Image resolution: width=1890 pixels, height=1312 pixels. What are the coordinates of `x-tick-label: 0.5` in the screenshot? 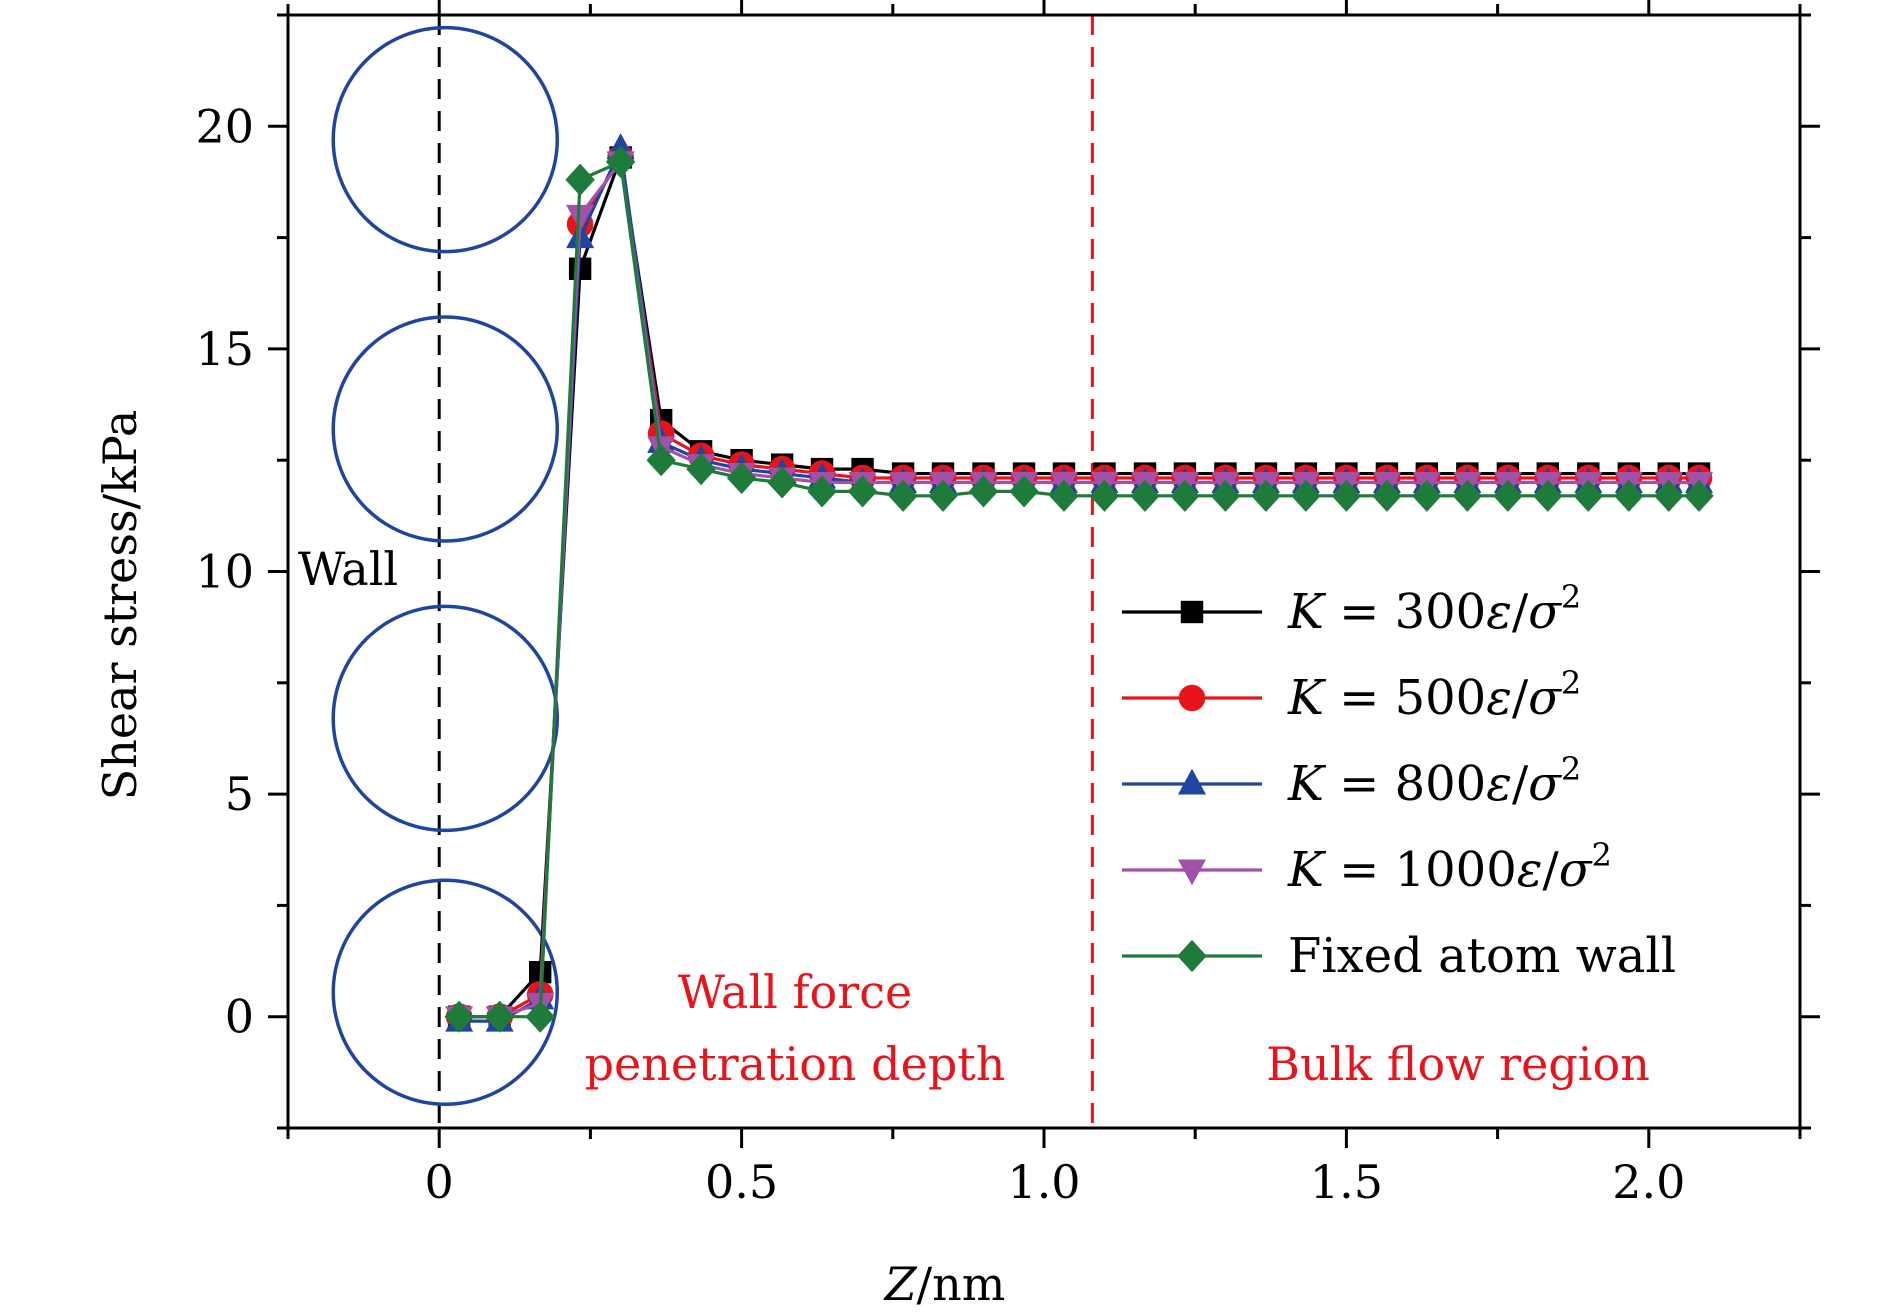 It's located at (741, 1182).